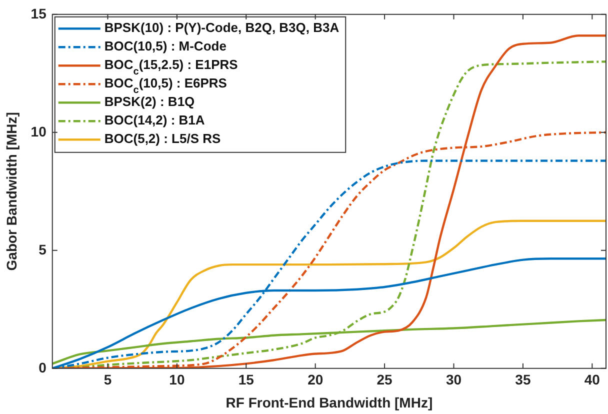 Image resolution: width=608 pixels, height=414 pixels. What do you see at coordinates (316, 380) in the screenshot?
I see `x-tick-label: 20` at bounding box center [316, 380].